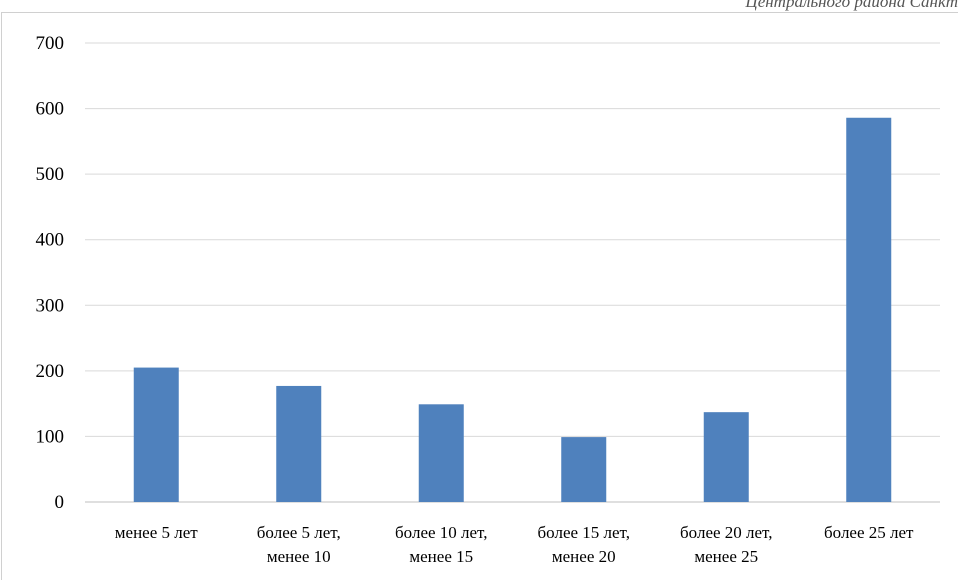 This screenshot has width=958, height=580. What do you see at coordinates (726, 544) in the screenshot?
I see `x-tick-label: более 20 лет, менее 25` at bounding box center [726, 544].